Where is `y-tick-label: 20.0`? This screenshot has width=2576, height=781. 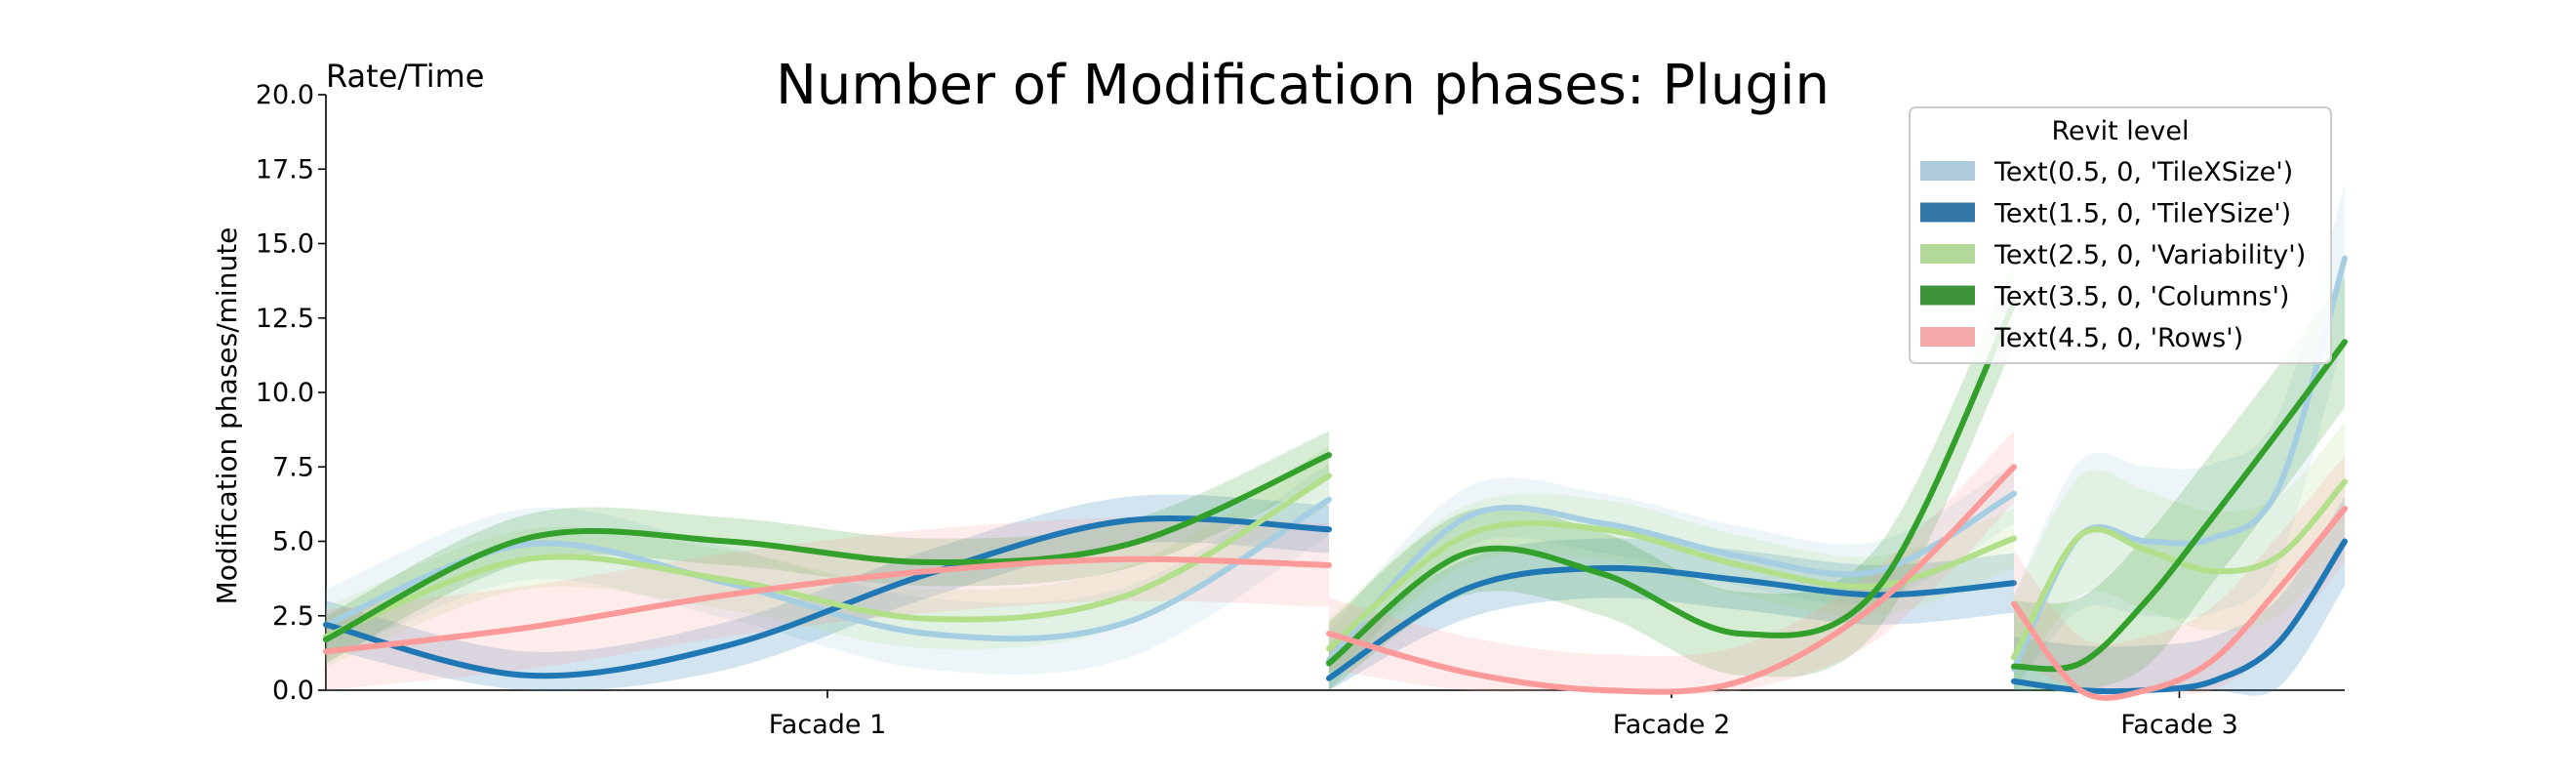
y-tick-label: 20.0 is located at coordinates (285, 95).